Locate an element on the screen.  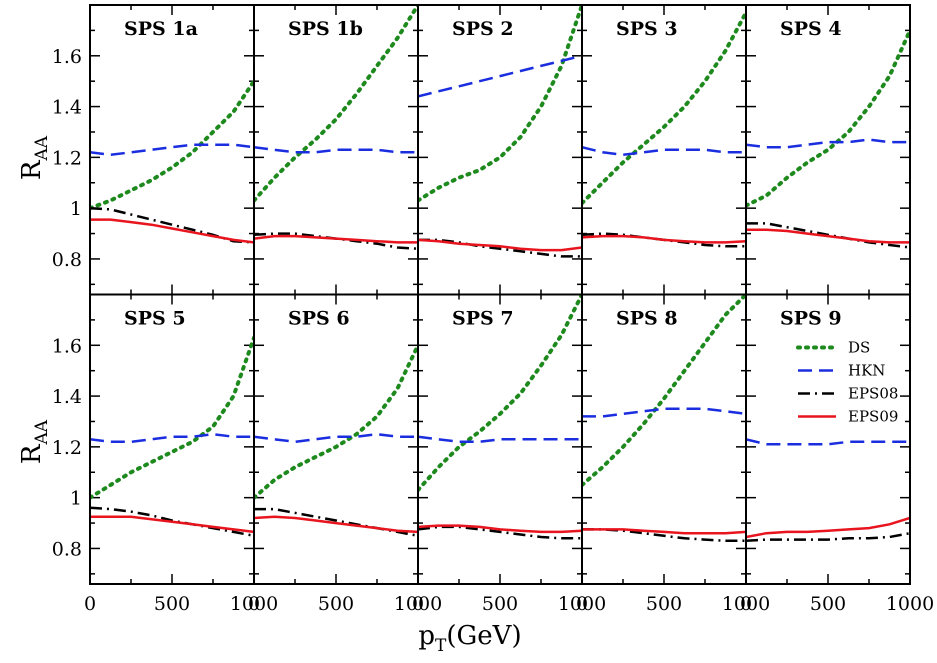
x-axis-label: pT(GeV) is located at coordinates (469, 638).